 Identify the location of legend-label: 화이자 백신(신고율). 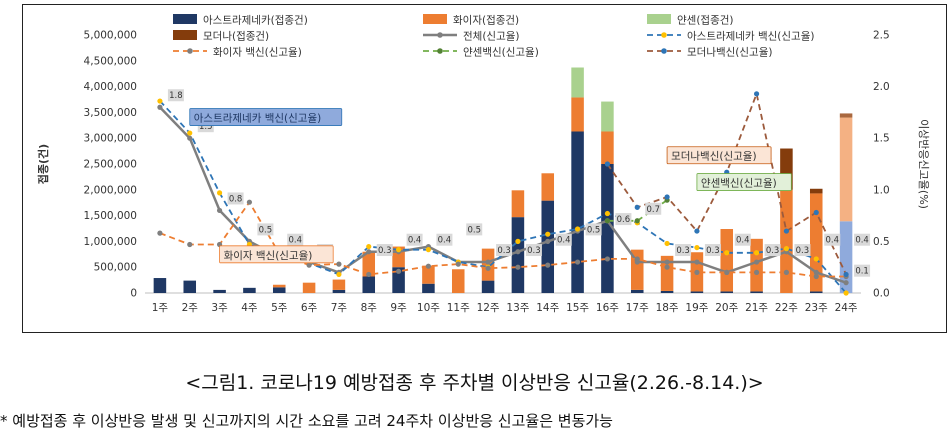
(257, 53).